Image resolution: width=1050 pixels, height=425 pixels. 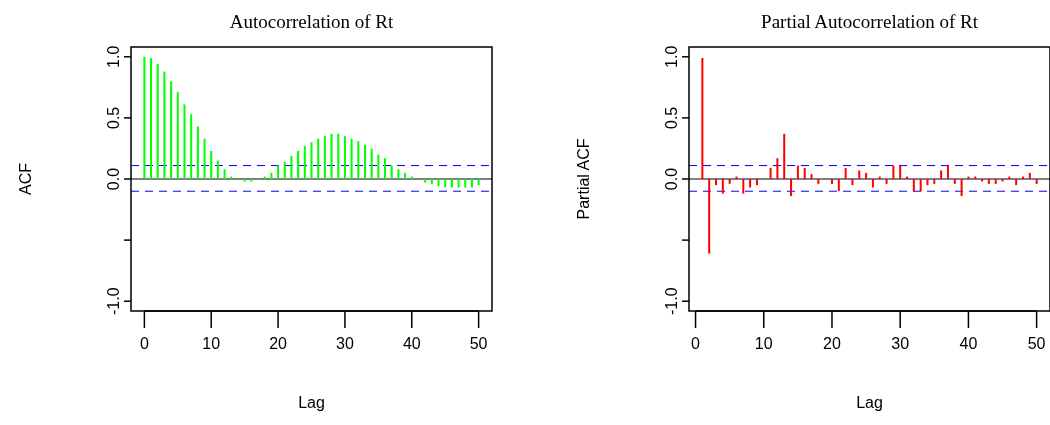 I want to click on chart-title: Autocorrelation of Rt, so click(x=311, y=21).